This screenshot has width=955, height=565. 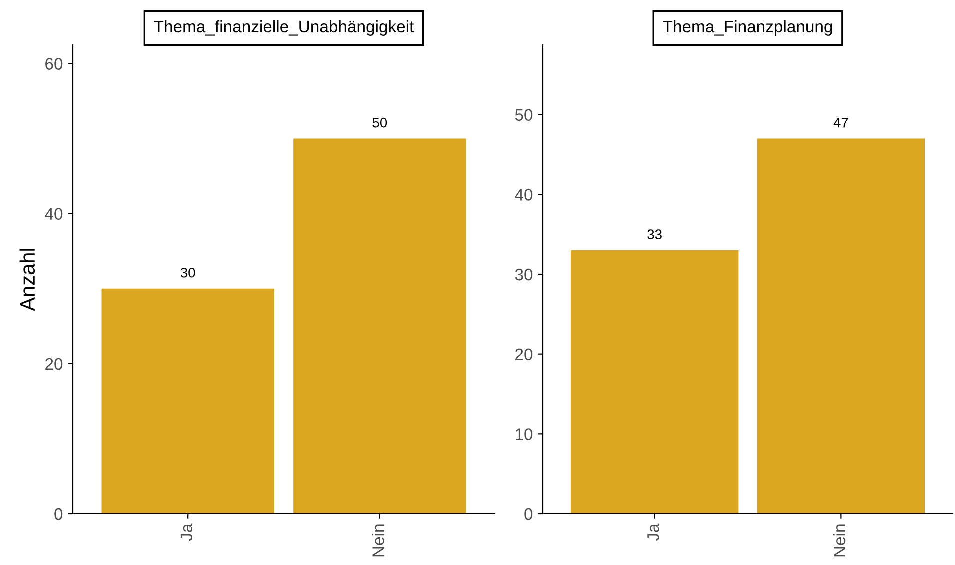 I want to click on chart-title: Thema_finanzielle_Unabhängigkeit, so click(x=284, y=28).